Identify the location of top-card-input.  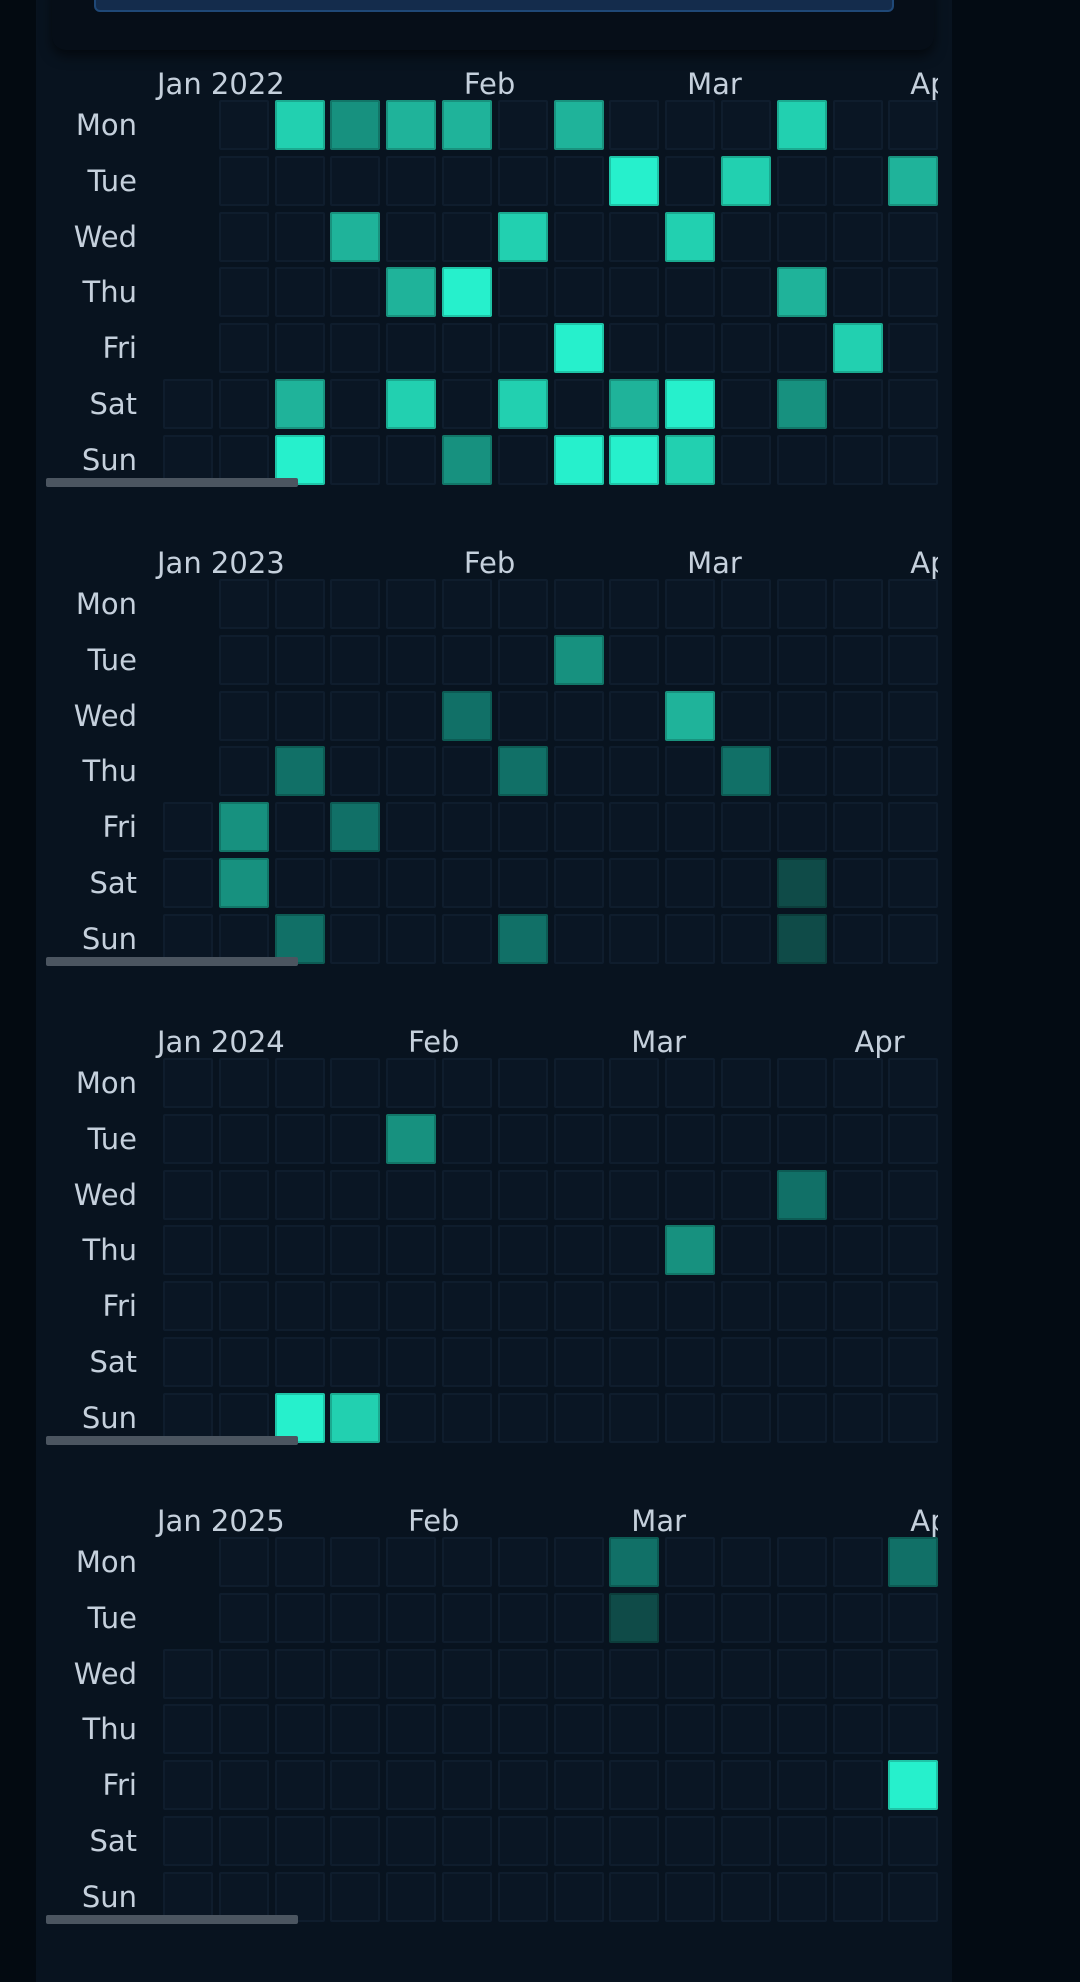
(494, 6).